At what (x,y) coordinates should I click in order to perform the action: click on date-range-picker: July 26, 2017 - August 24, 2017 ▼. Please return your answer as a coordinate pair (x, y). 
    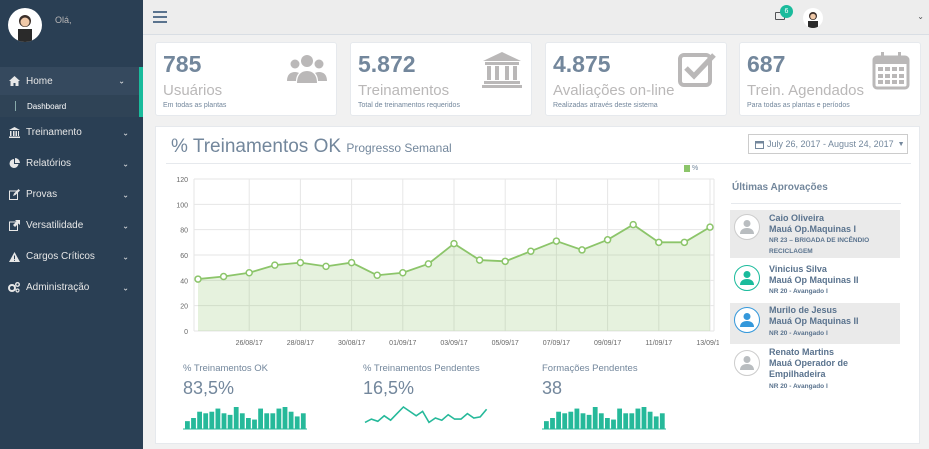
    Looking at the image, I should click on (828, 144).